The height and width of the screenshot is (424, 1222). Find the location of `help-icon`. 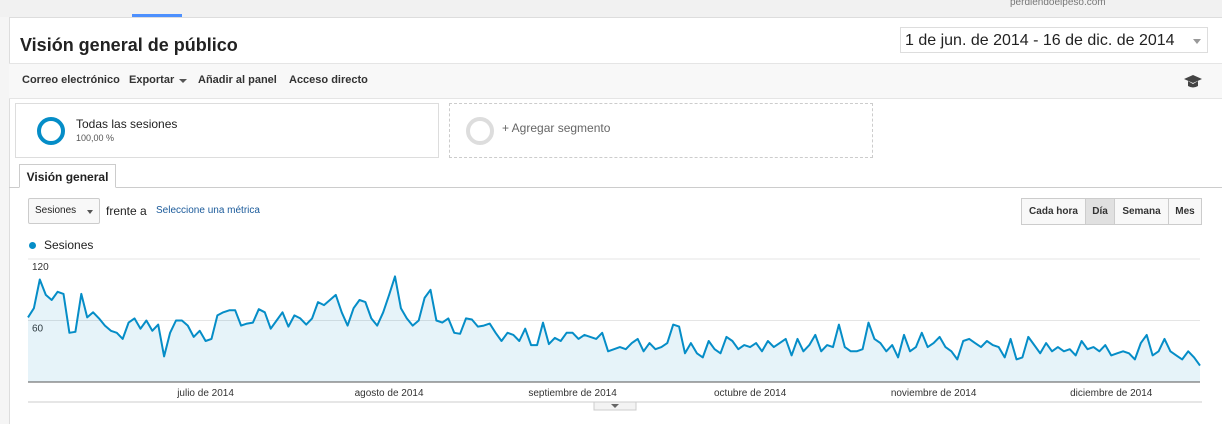

help-icon is located at coordinates (1193, 81).